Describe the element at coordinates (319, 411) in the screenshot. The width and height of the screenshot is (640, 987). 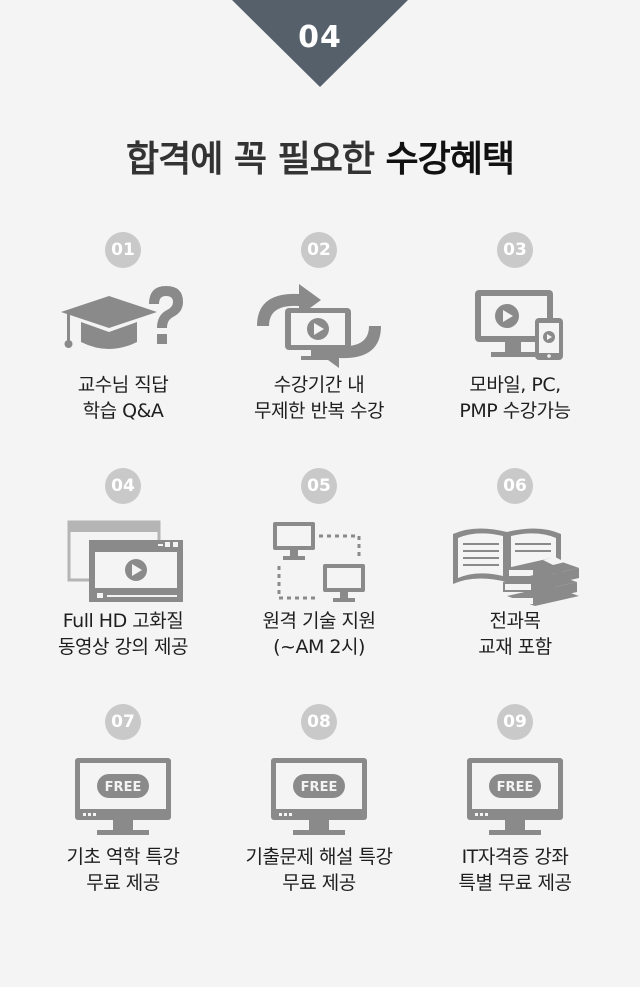
I see `caption-line: 무제한 반복 수강` at that location.